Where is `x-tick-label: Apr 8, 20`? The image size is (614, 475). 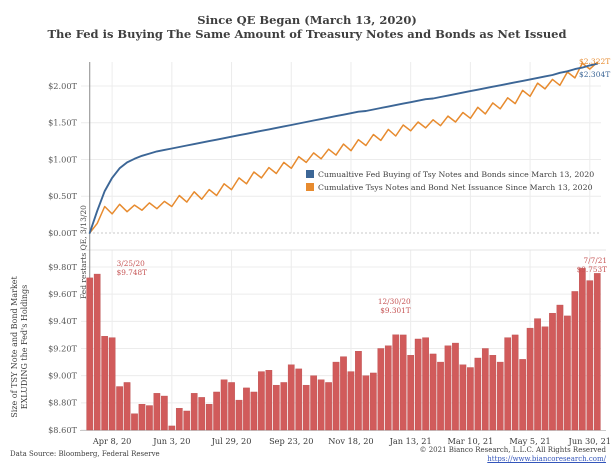 x-tick-label: Apr 8, 20 is located at coordinates (112, 441).